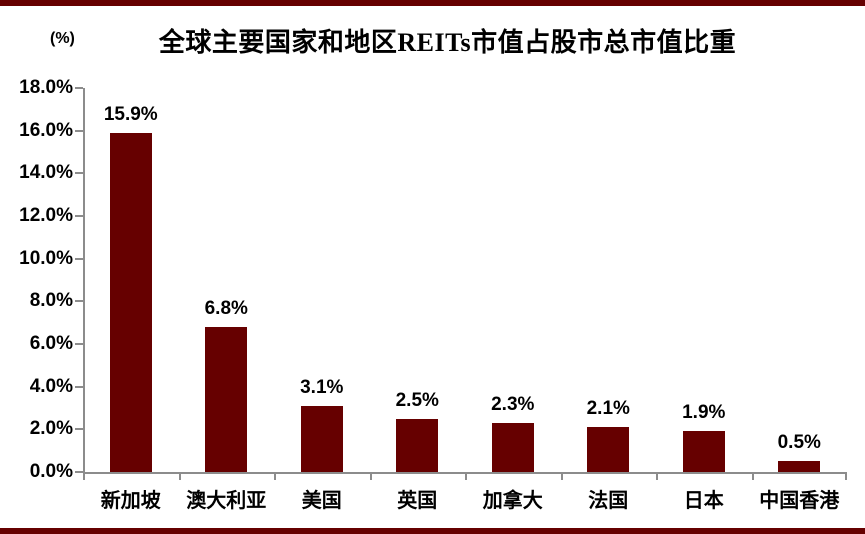  Describe the element at coordinates (704, 413) in the screenshot. I see `bar-value-label: 1.9%` at that location.